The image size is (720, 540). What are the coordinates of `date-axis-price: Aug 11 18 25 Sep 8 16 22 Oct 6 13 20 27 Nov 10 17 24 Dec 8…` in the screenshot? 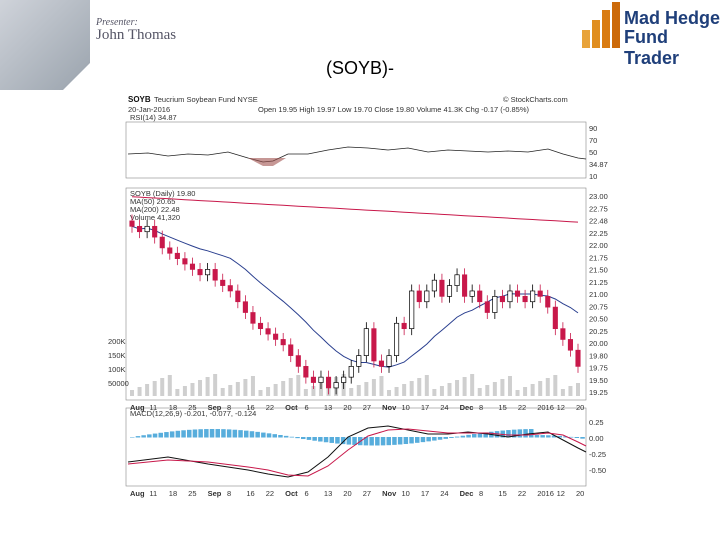 It's located at (357, 407).